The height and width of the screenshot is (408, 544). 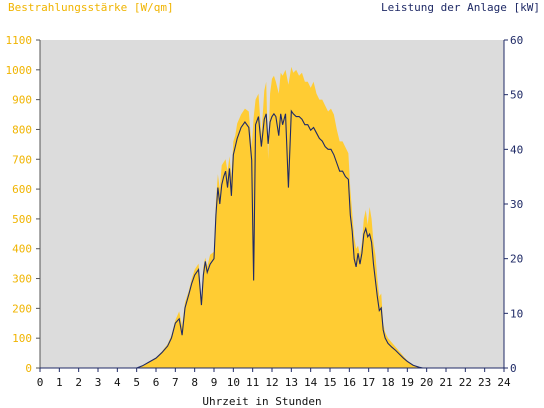 What do you see at coordinates (22, 279) in the screenshot?
I see `left-tick-label: 300` at bounding box center [22, 279].